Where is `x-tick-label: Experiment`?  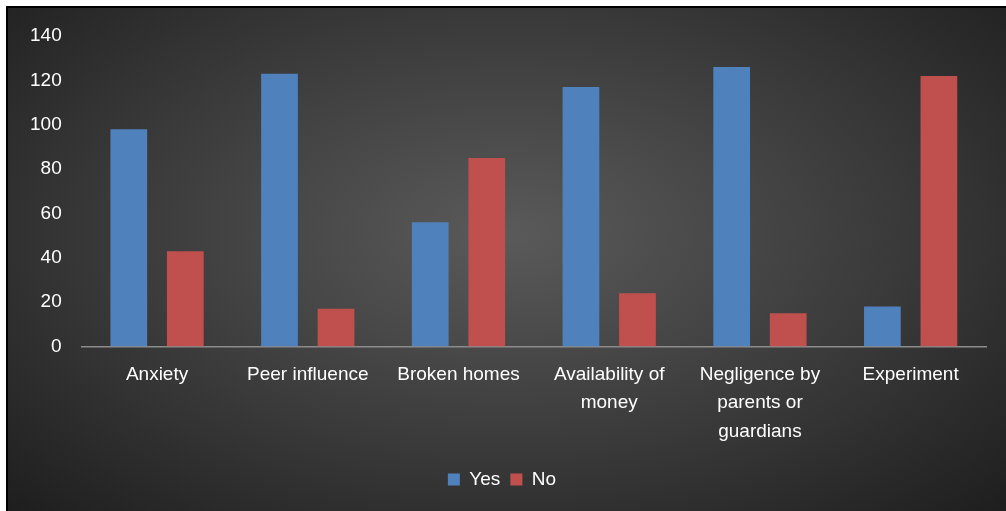 x-tick-label: Experiment is located at coordinates (911, 373).